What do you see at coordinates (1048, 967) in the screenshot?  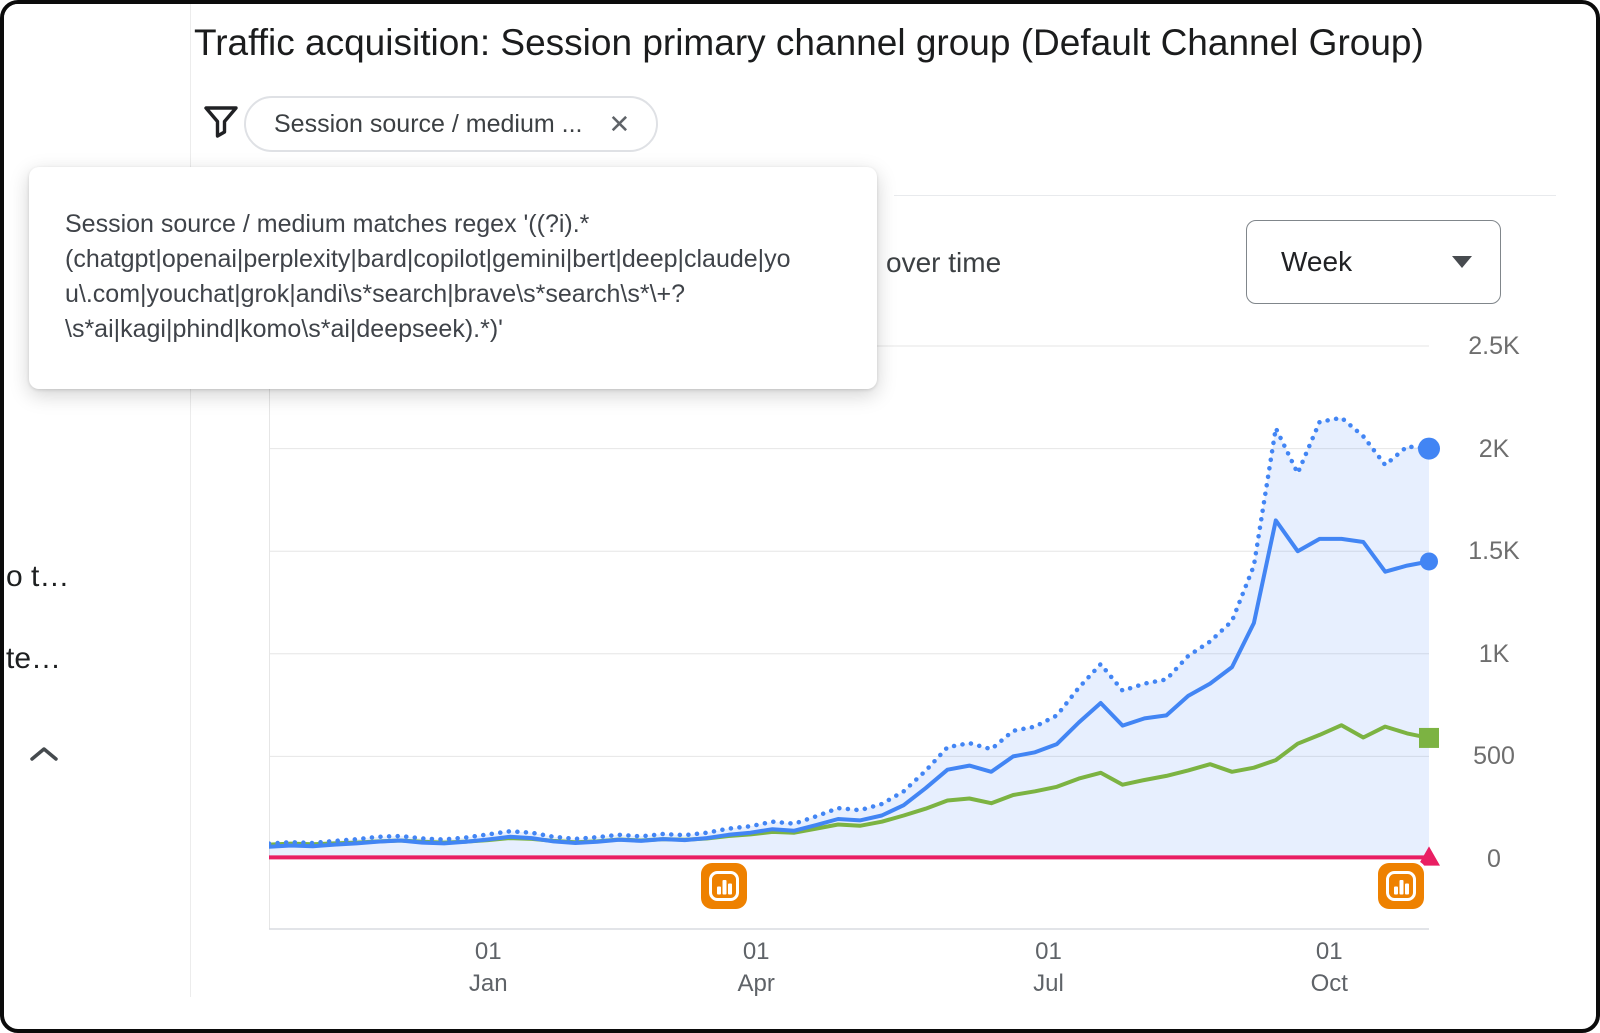 I see `x-axis-label: 01 Jul` at bounding box center [1048, 967].